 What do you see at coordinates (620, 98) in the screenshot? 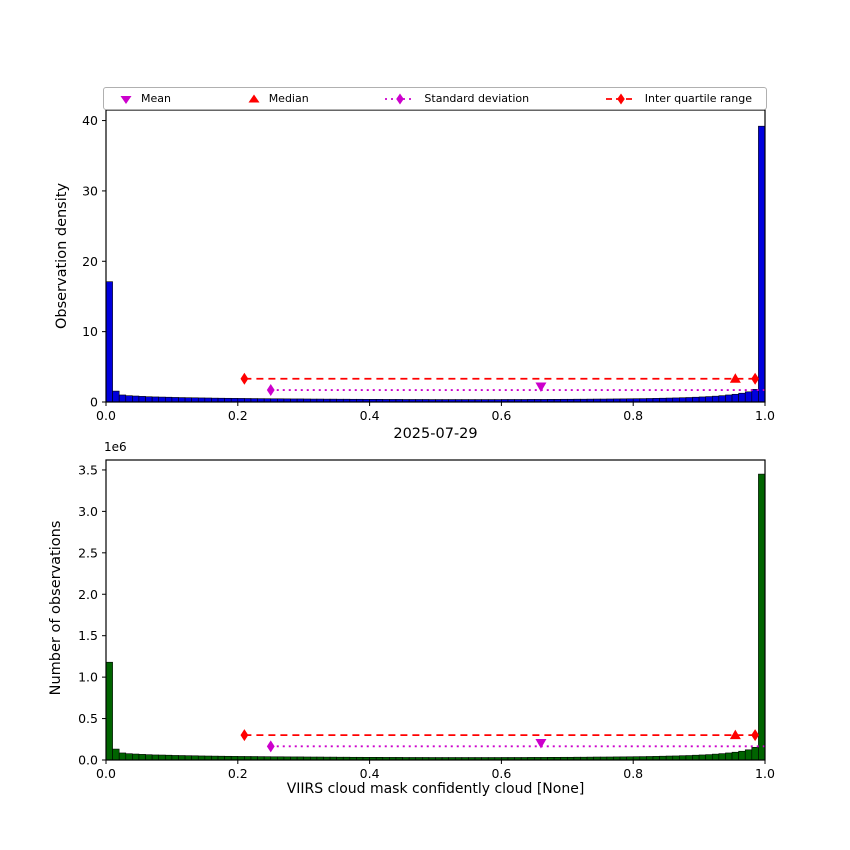
I see `iqr-marker-icon` at bounding box center [620, 98].